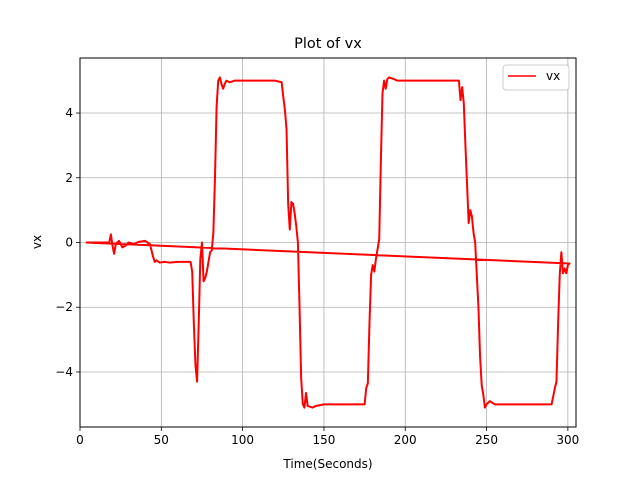 Image resolution: width=640 pixels, height=480 pixels. What do you see at coordinates (328, 44) in the screenshot?
I see `chart-title: Plot of vx` at bounding box center [328, 44].